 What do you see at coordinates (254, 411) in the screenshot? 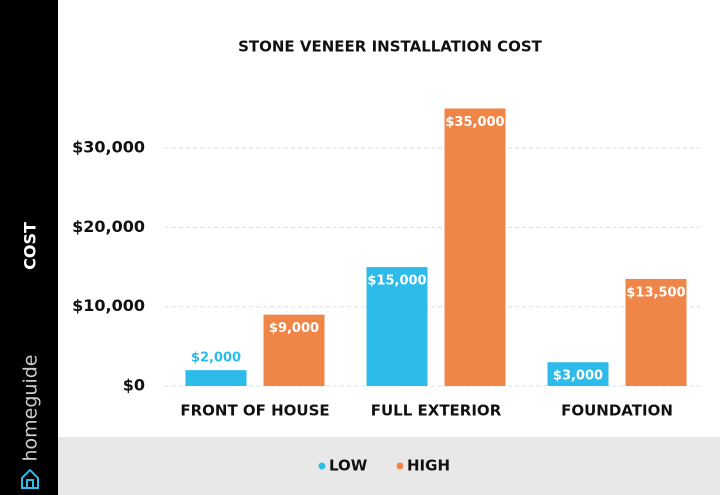
I see `x-tick-label: FRONT OF HOUSE` at bounding box center [254, 411].